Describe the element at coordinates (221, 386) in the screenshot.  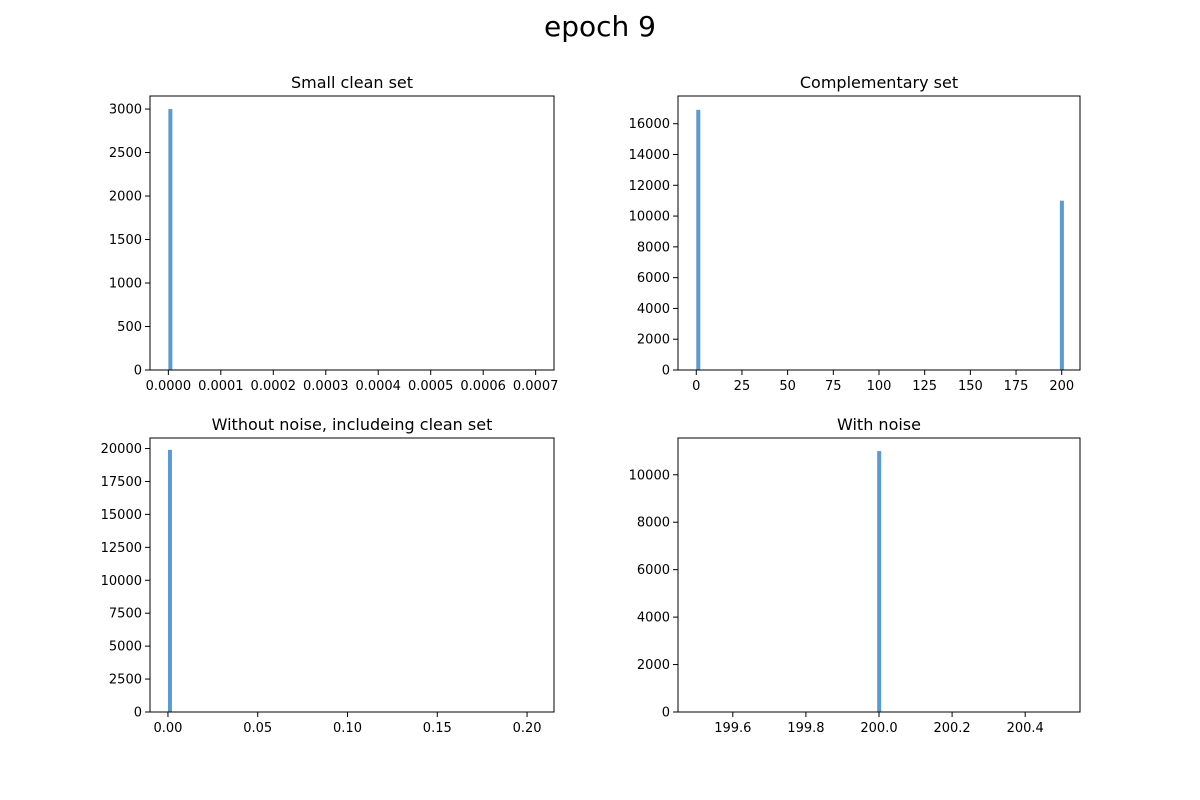
I see `x-tick-label: 0.0001` at that location.